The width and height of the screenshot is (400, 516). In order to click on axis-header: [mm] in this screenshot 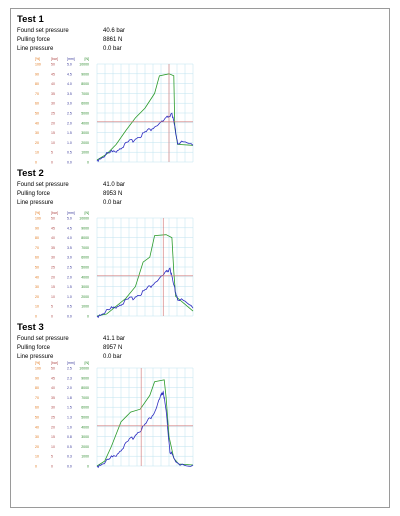, I will do `click(71, 363)`.